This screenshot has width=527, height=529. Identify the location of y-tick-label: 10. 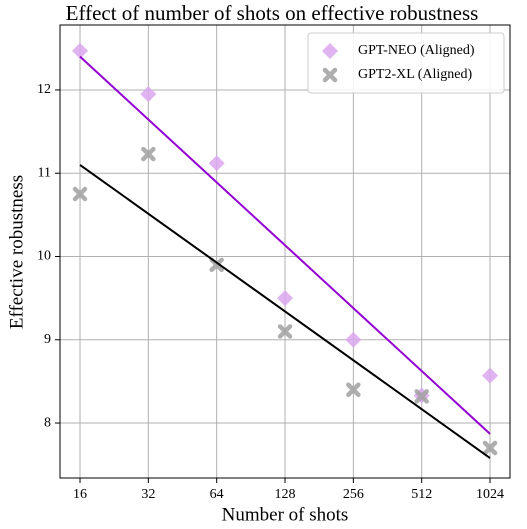
(44, 256).